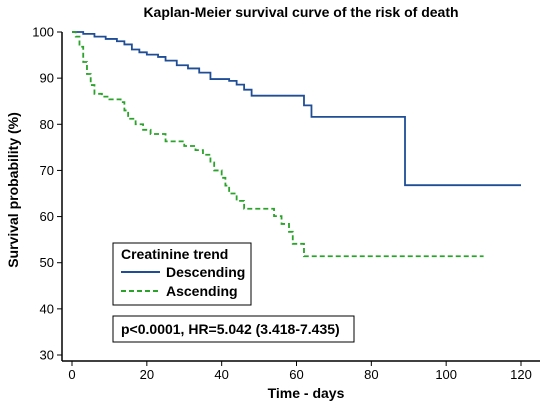 The image size is (550, 409). I want to click on x-axis-ticks: 0 20 40 60 80 100 120, so click(300, 371).